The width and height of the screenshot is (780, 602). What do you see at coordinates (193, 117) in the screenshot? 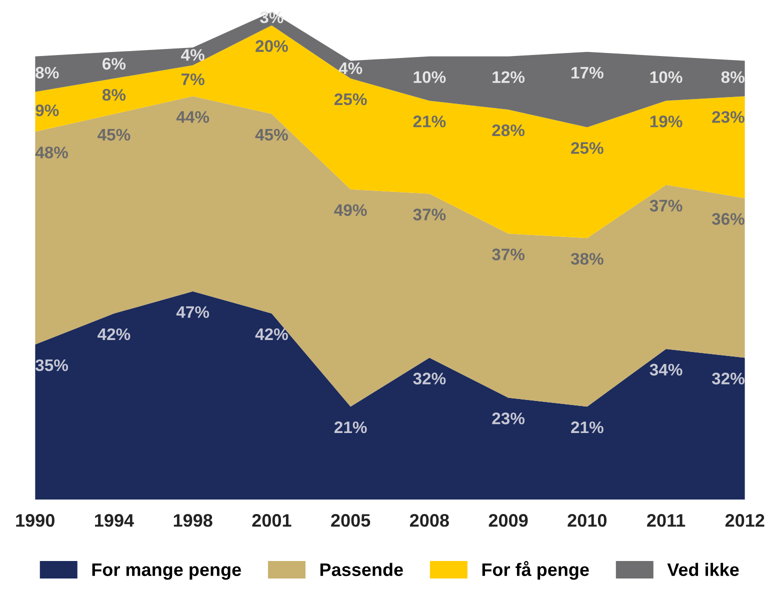
I see `data-label: 44%` at bounding box center [193, 117].